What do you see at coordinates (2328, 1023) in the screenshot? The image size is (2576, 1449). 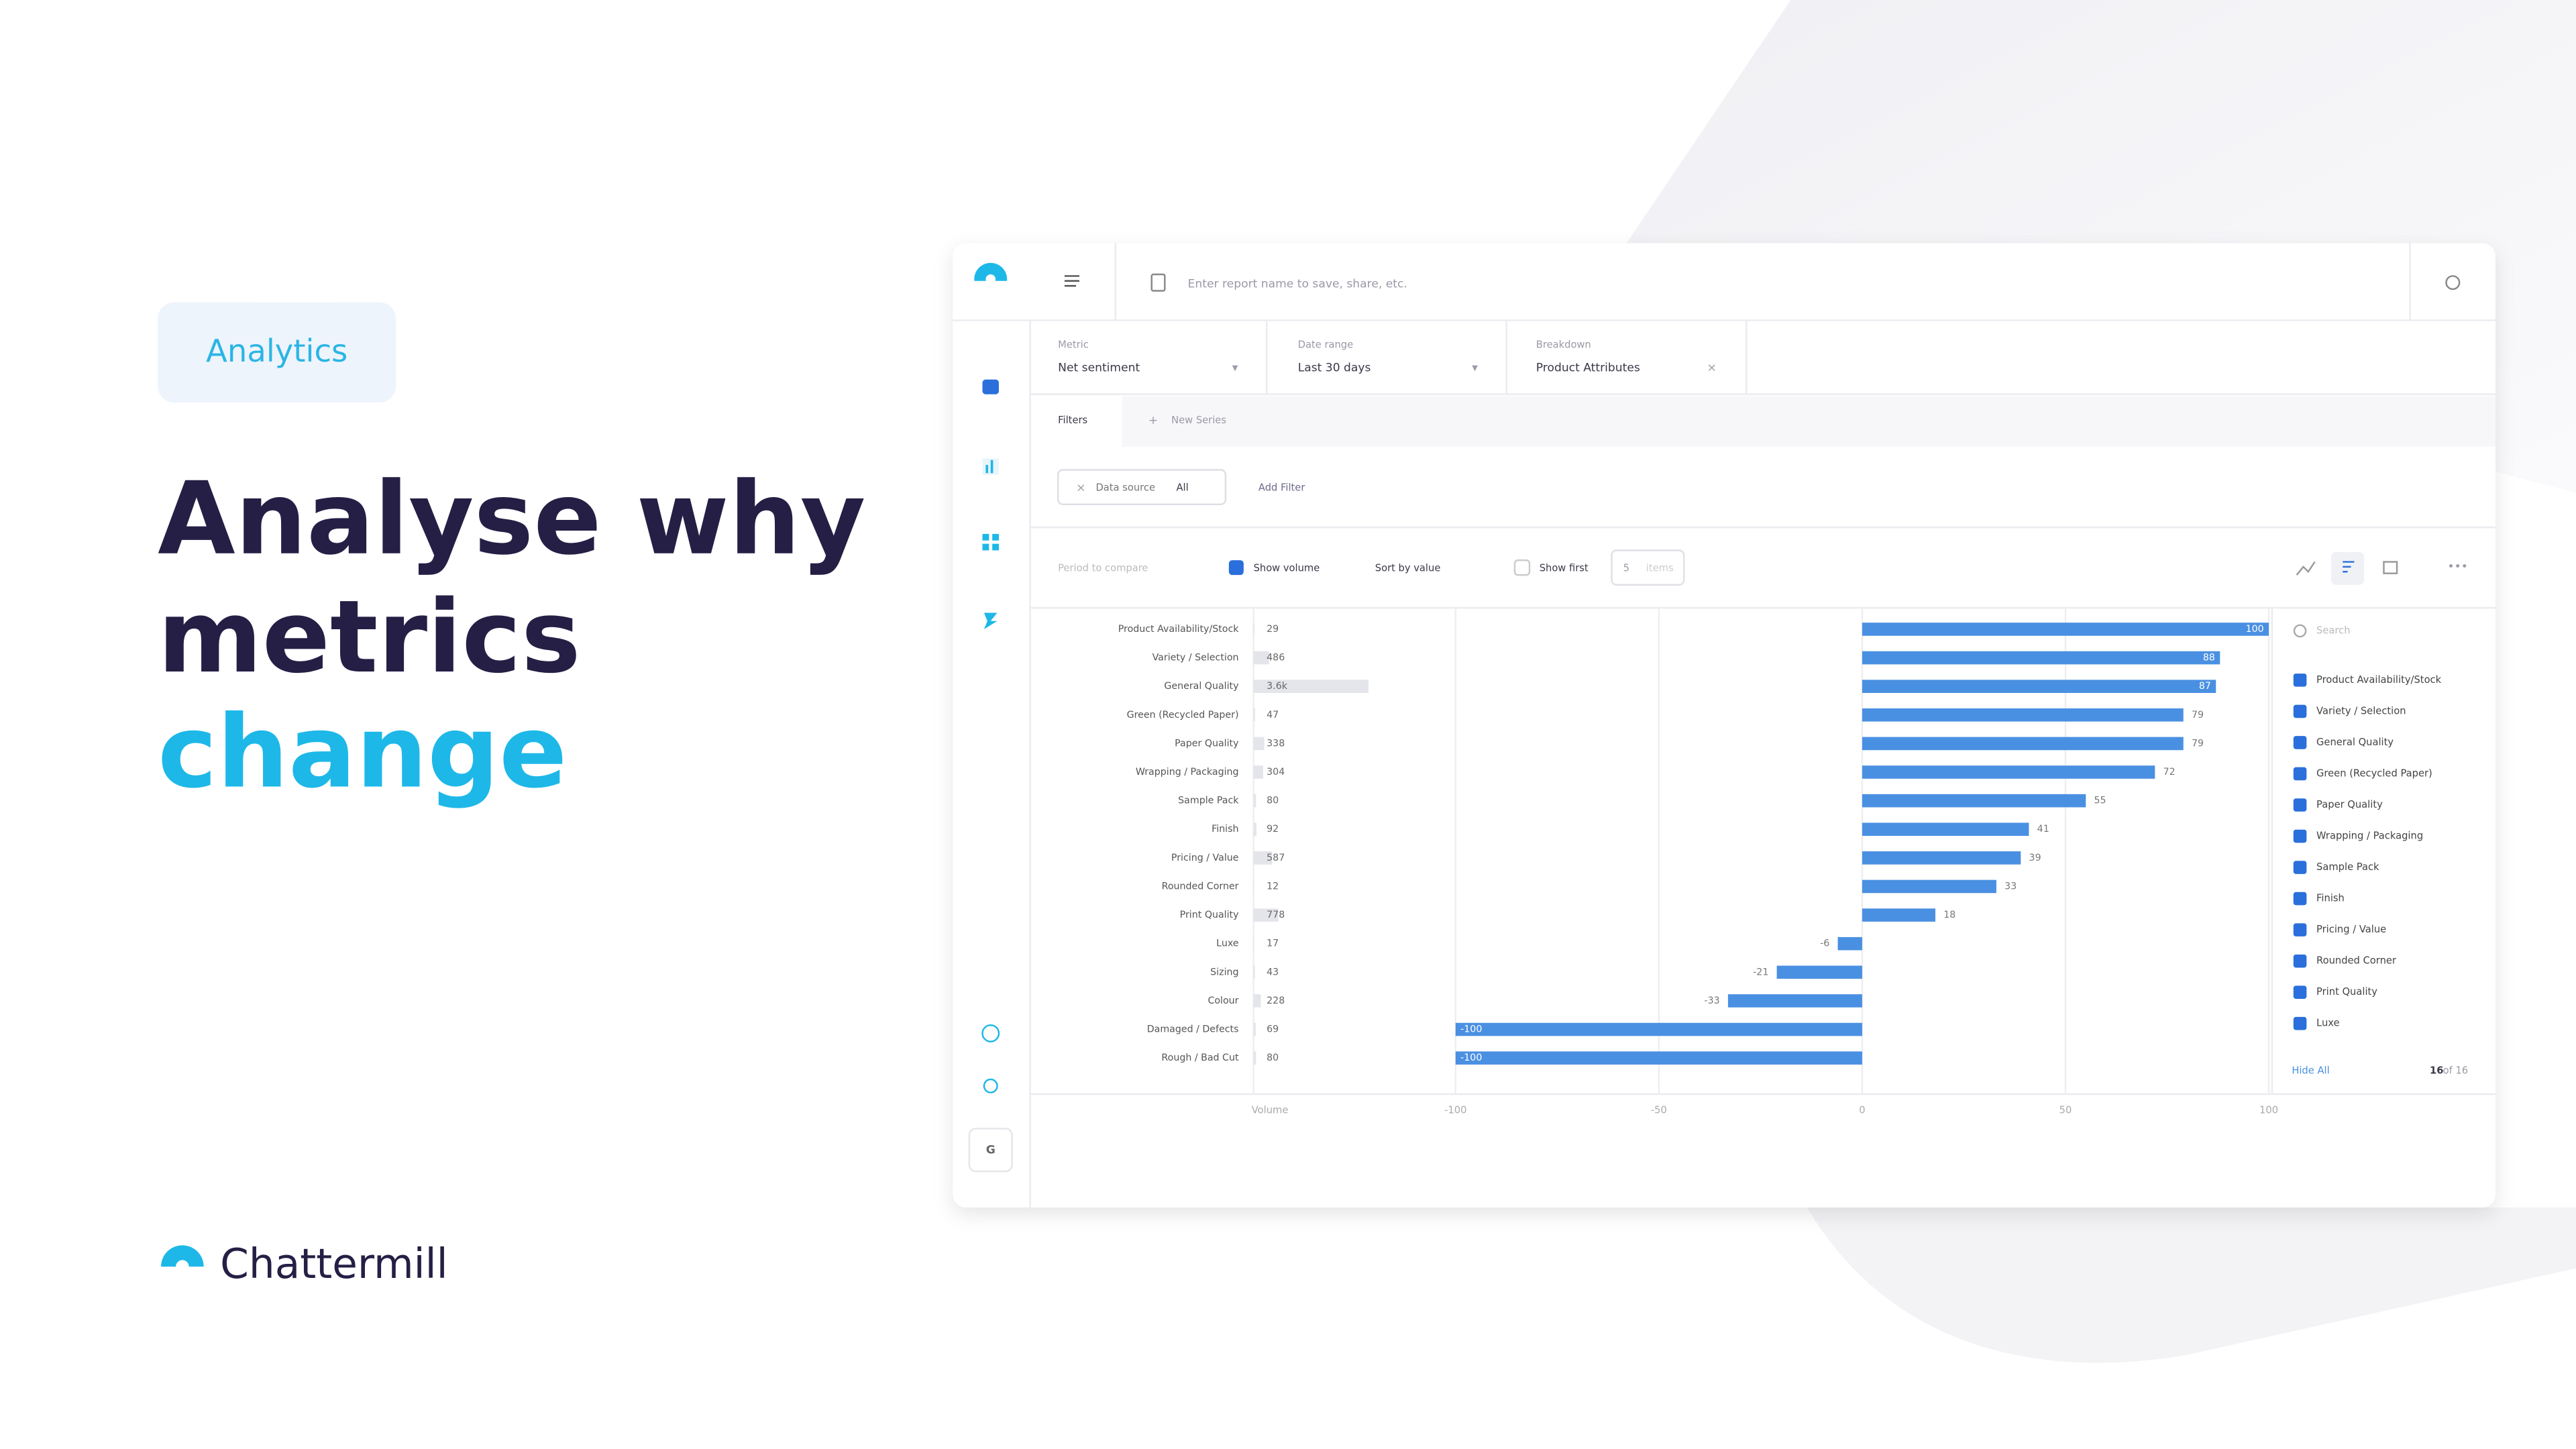 I see `legend-item: Luxe` at bounding box center [2328, 1023].